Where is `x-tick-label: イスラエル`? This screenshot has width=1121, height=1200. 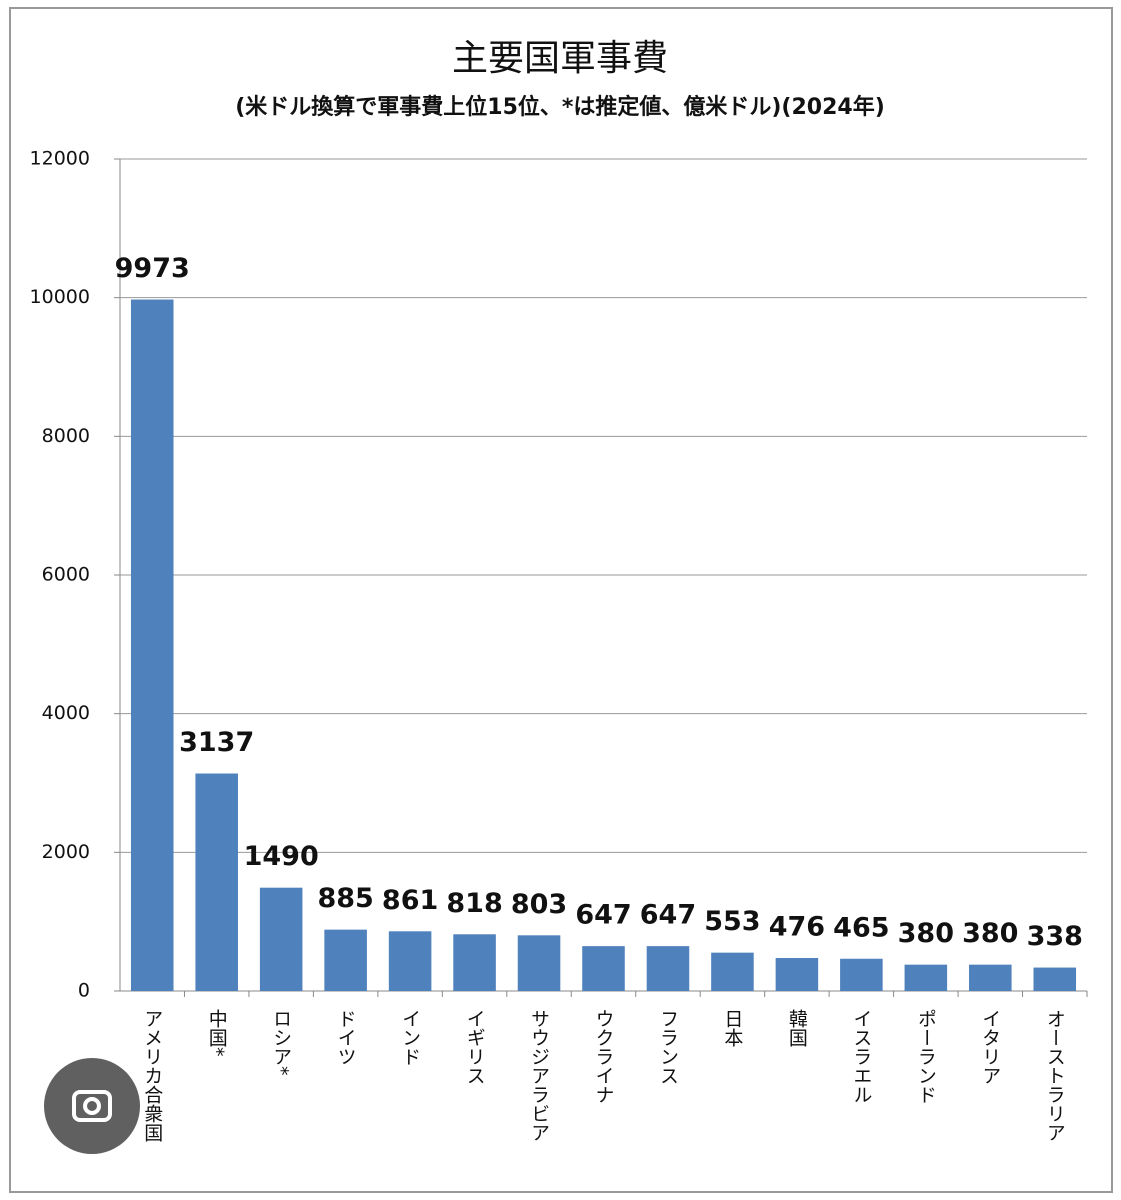 x-tick-label: イスラエル is located at coordinates (861, 1056).